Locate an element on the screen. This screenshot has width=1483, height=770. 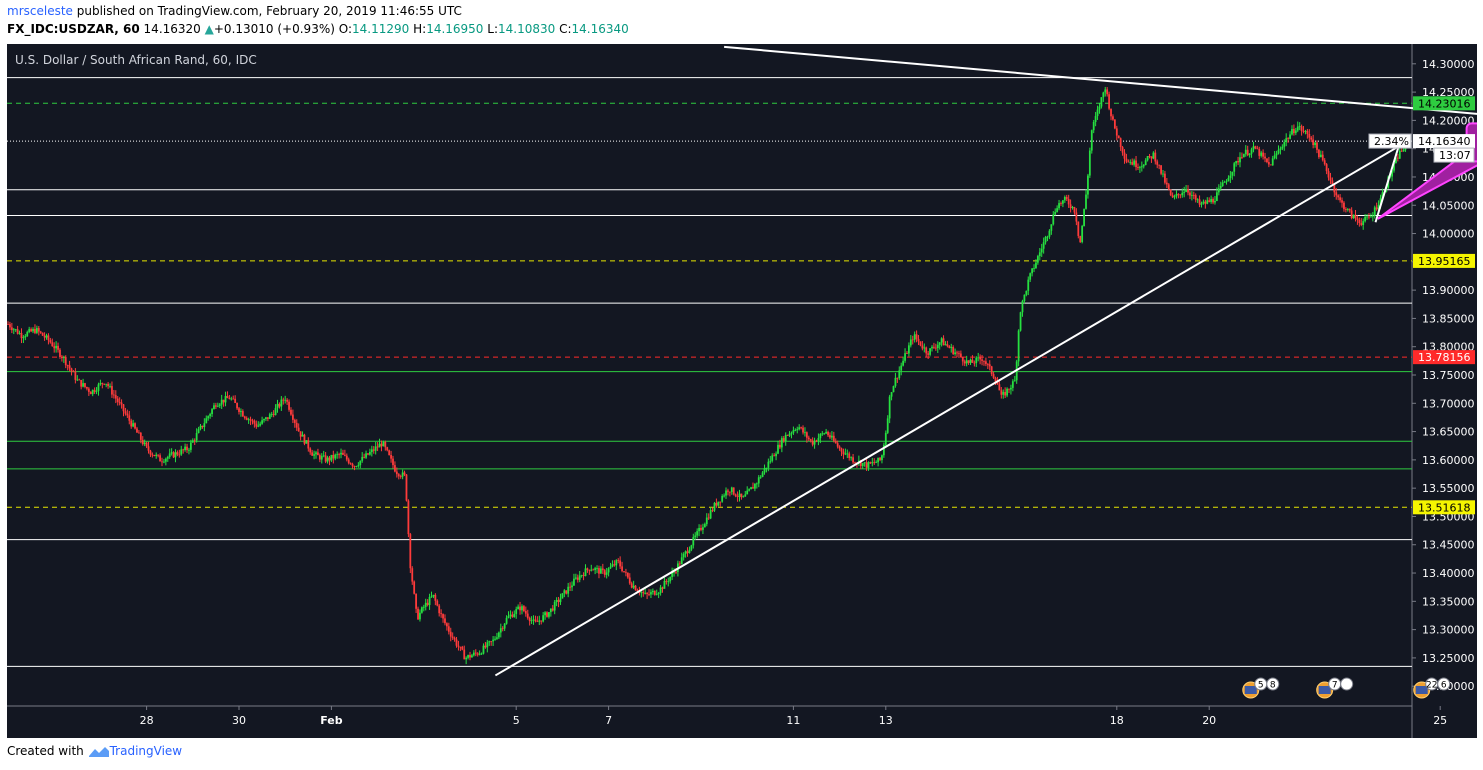
y-tick-label: 14.25000 is located at coordinates (1448, 92).